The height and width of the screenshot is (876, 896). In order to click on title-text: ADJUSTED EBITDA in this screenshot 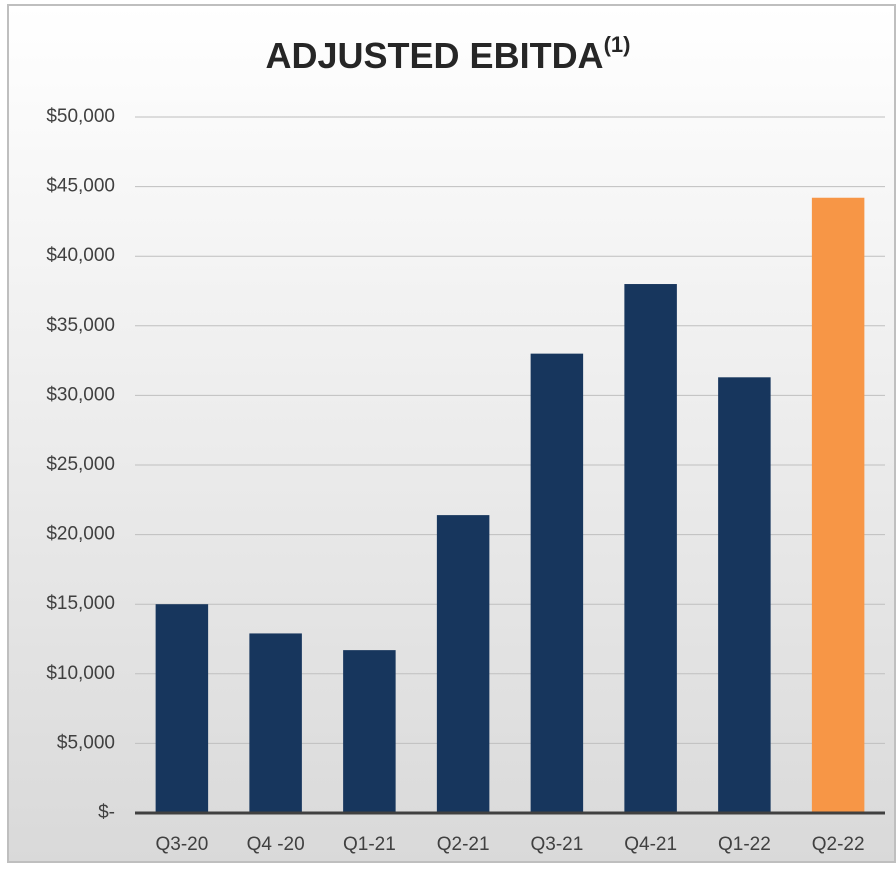, I will do `click(435, 55)`.